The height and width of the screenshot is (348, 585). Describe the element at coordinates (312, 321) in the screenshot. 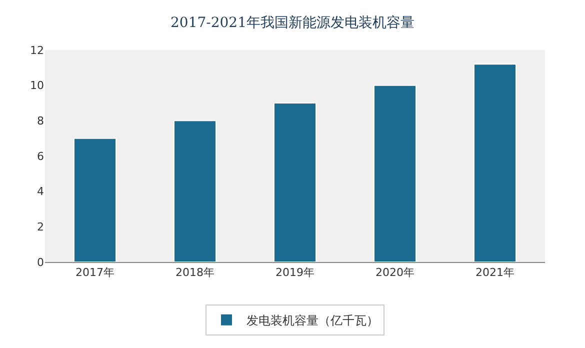

I see `legend-label: 发电装机容量（亿千瓦）` at that location.